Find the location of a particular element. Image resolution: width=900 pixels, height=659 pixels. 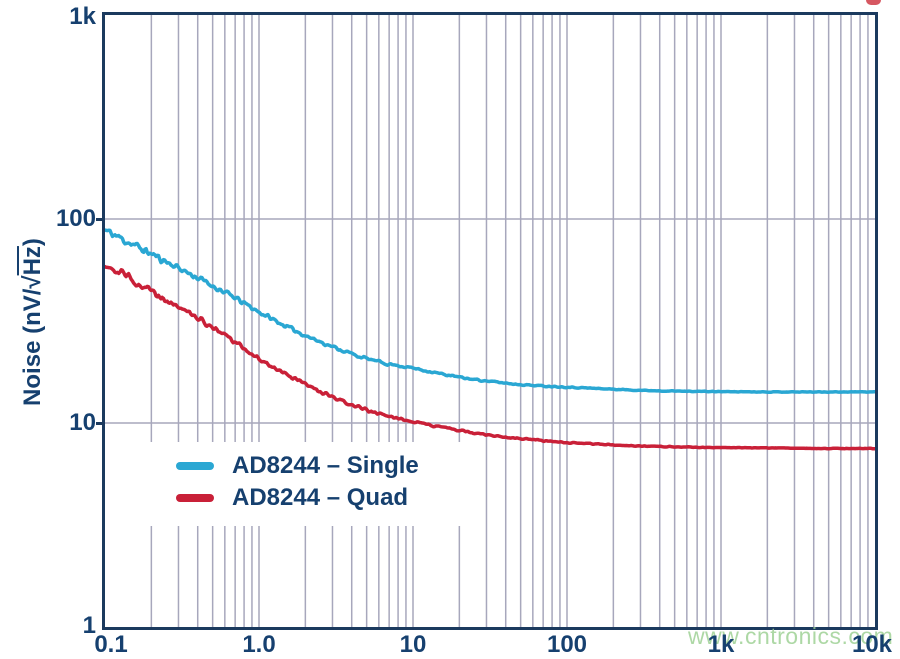

y-tick-label-1k: 1k is located at coordinates (82, 16).